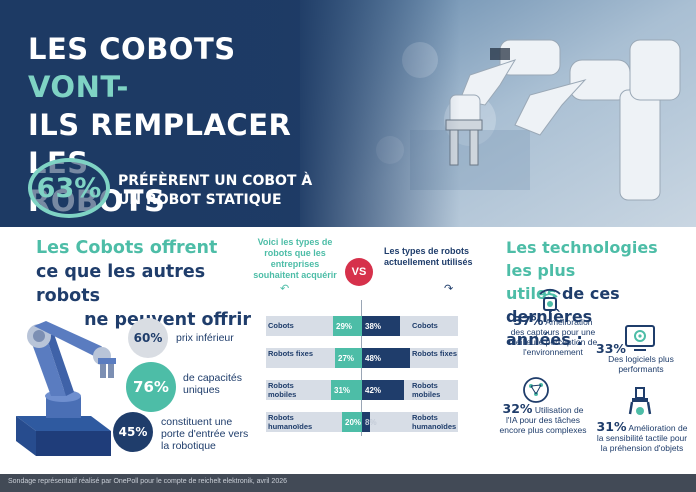 This screenshot has width=696, height=492. Describe the element at coordinates (640, 401) in the screenshot. I see `gripper-icon` at that location.